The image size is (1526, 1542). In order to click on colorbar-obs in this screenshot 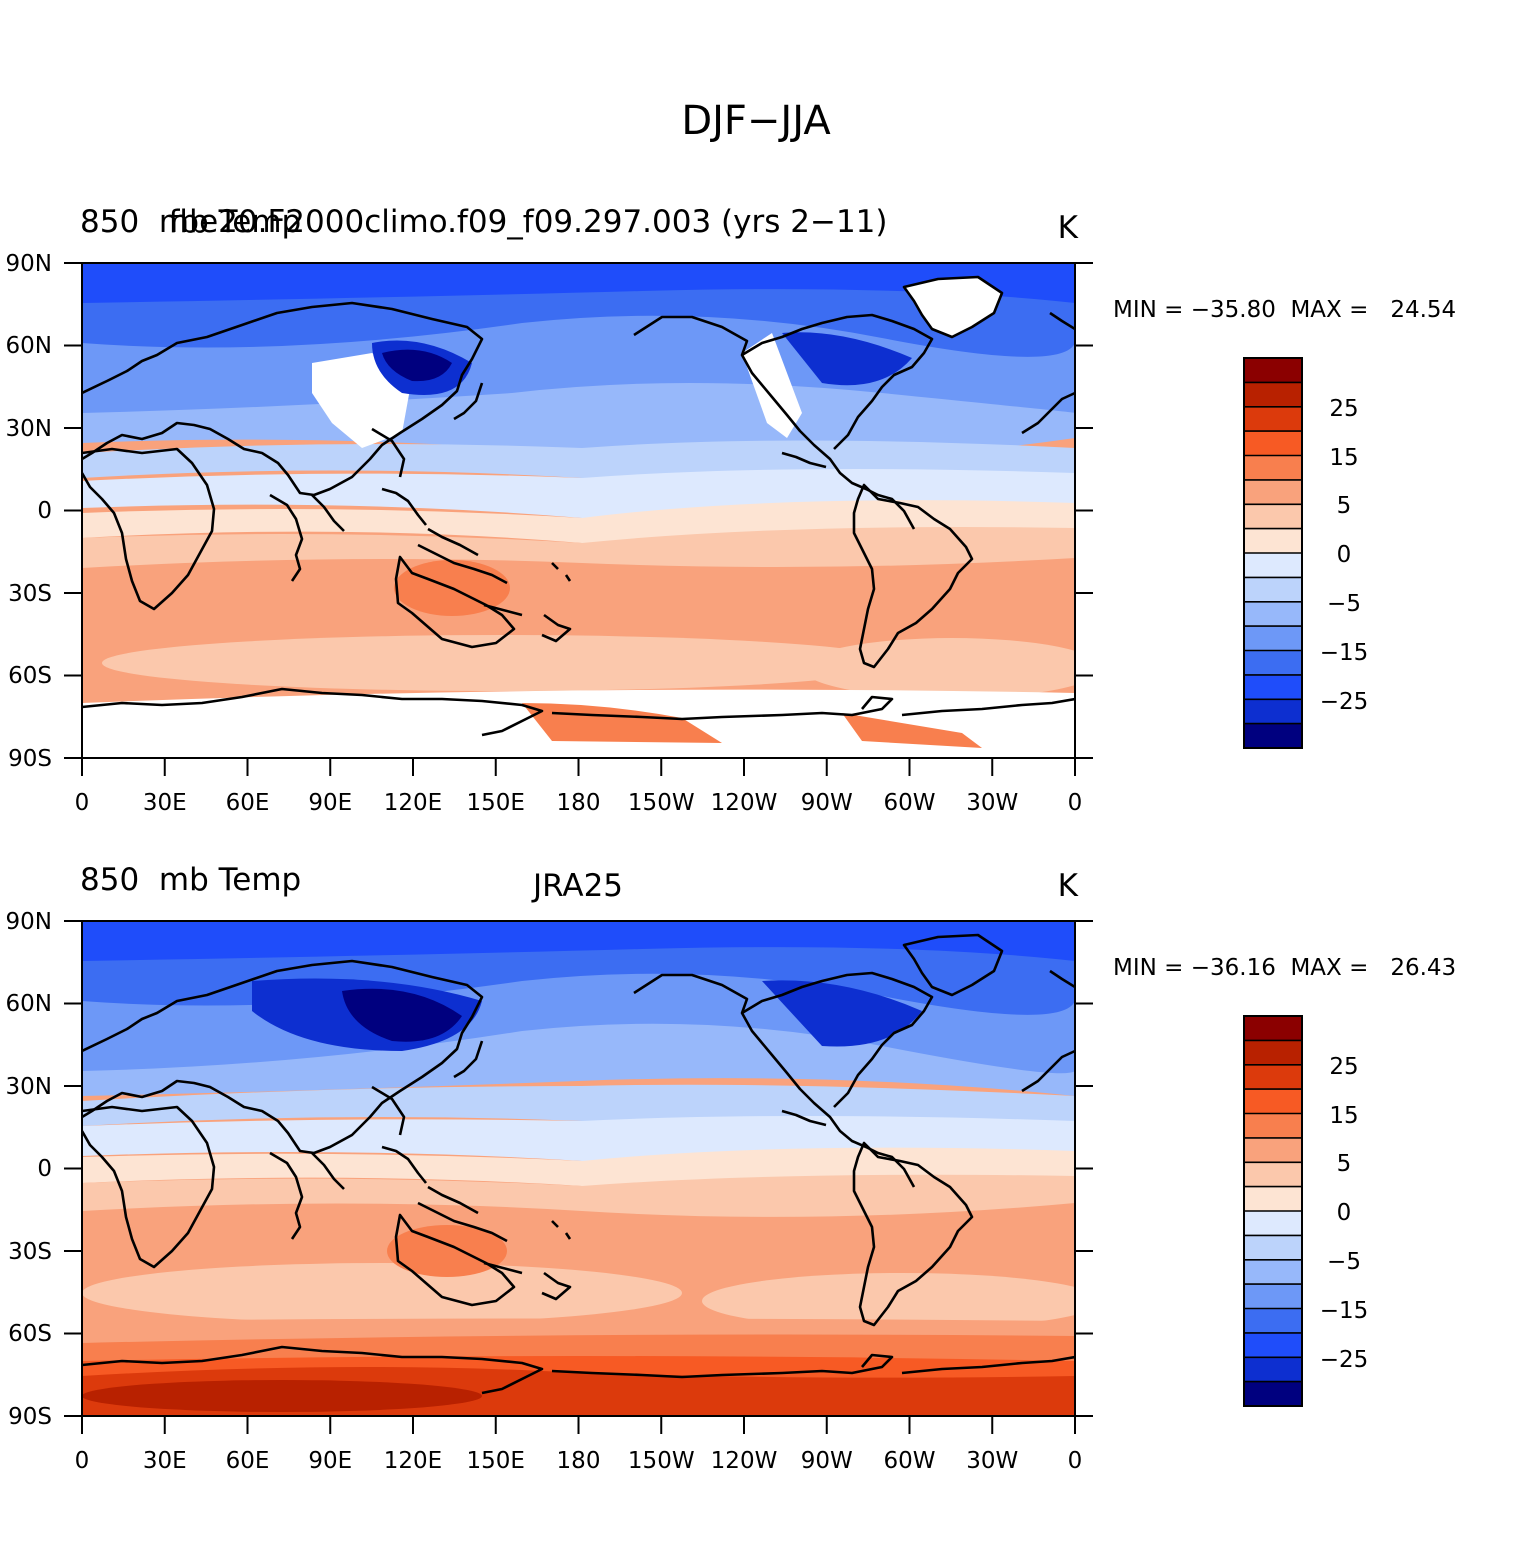, I will do `click(1273, 1211)`.